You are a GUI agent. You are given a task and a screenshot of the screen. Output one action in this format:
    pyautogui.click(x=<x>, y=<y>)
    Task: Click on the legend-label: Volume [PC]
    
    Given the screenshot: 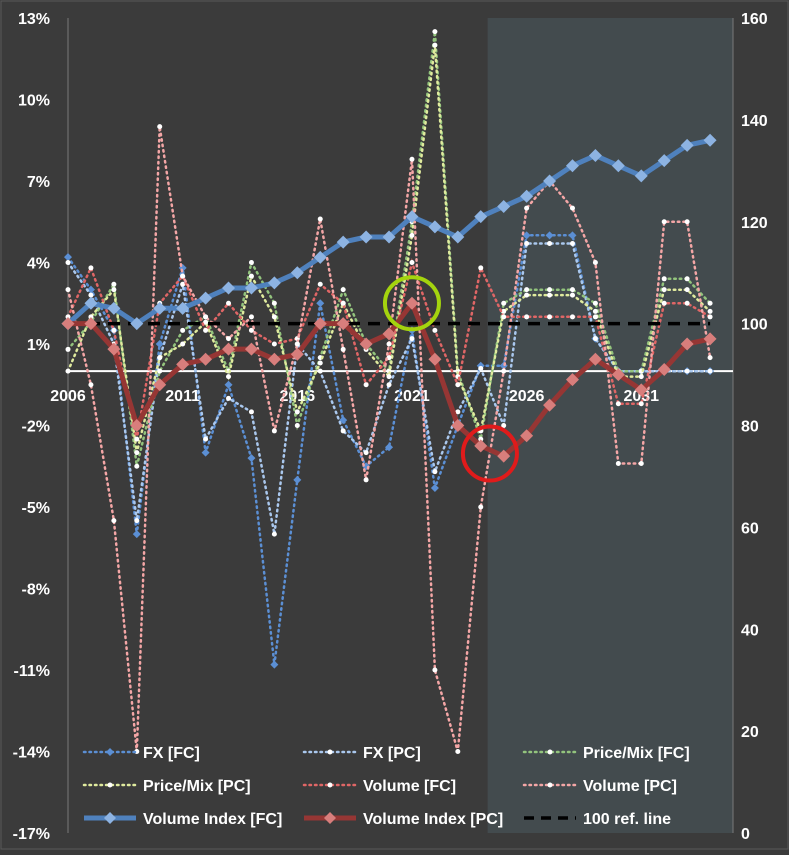 What is the action you would take?
    pyautogui.click(x=630, y=786)
    